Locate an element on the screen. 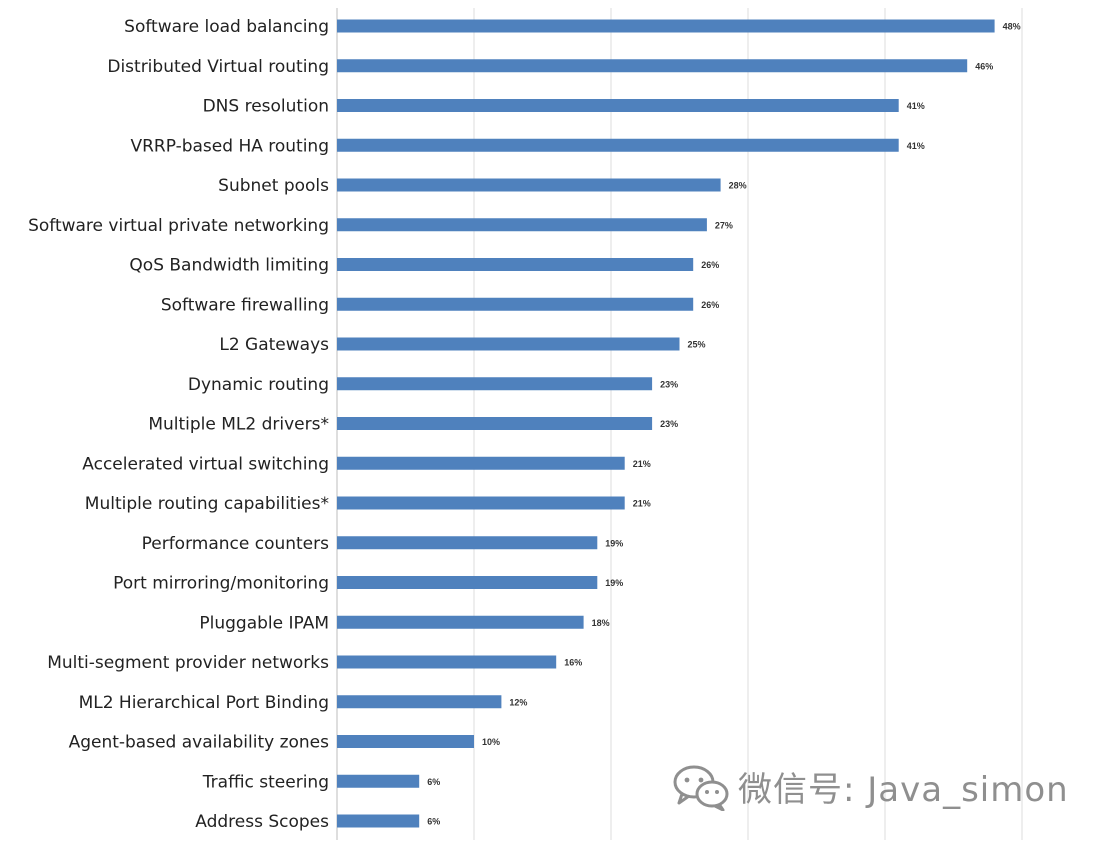 The height and width of the screenshot is (846, 1116). category-label: DNS resolution is located at coordinates (266, 107).